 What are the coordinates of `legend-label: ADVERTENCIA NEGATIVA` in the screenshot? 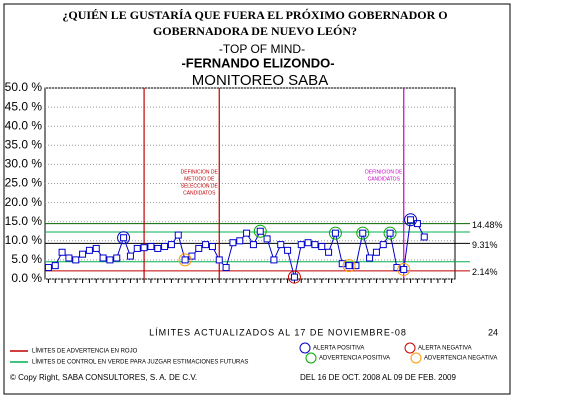 It's located at (460, 359).